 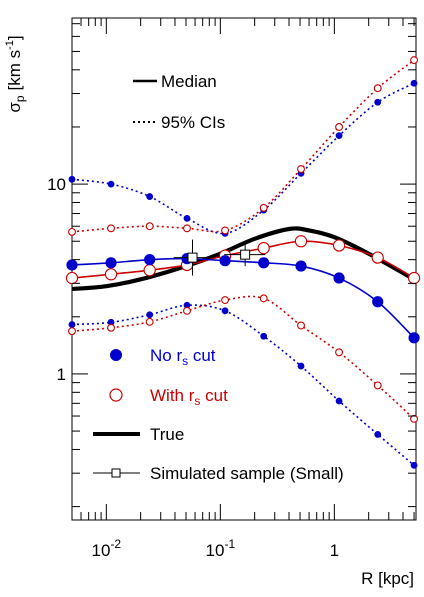 I want to click on legend-ci-label: 95% CIs, so click(x=193, y=122).